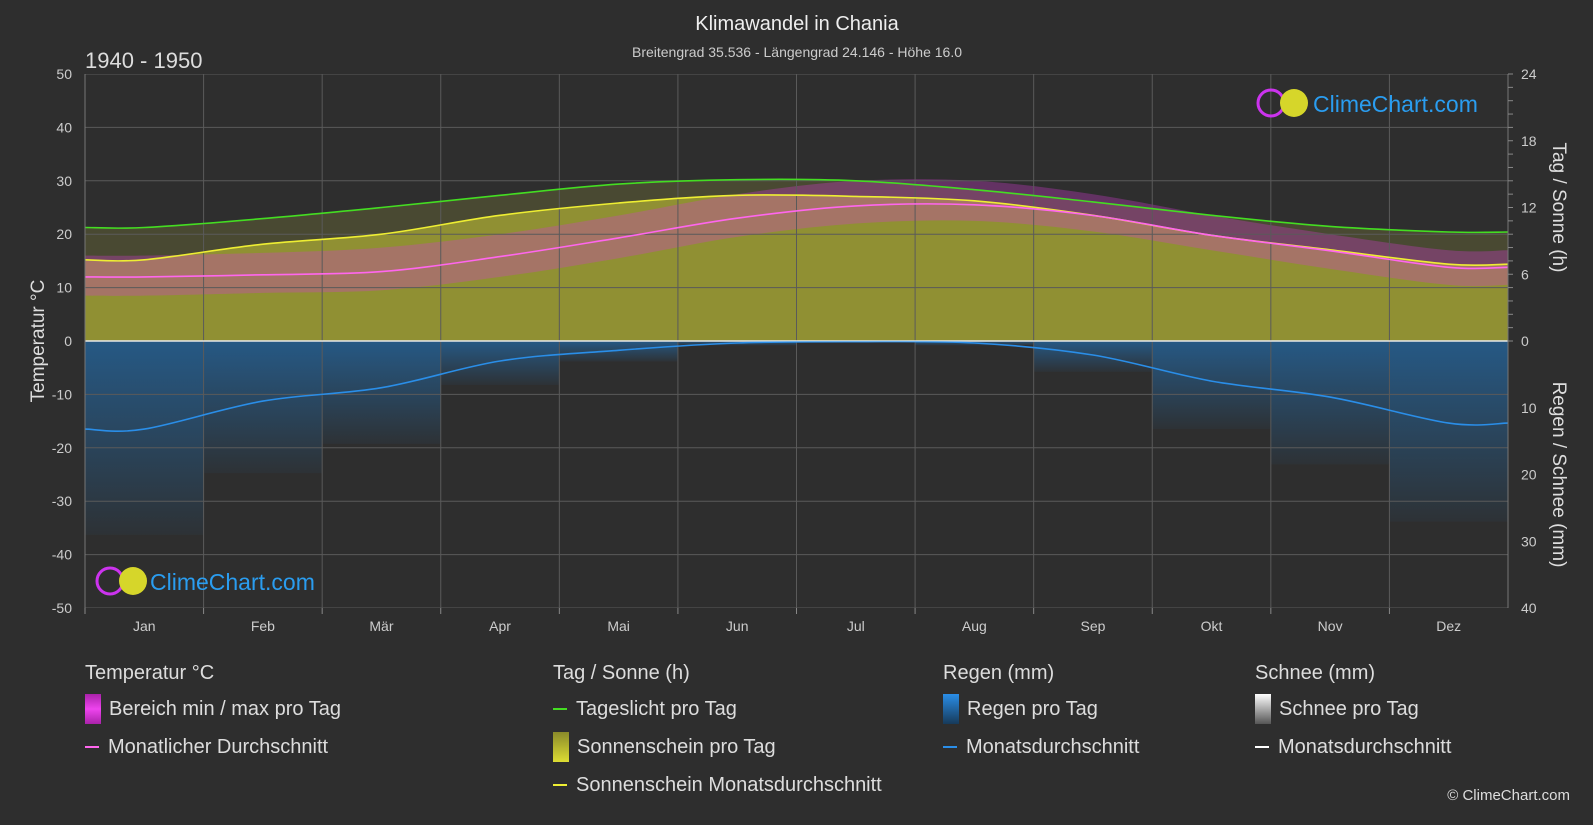 The image size is (1593, 825). What do you see at coordinates (500, 626) in the screenshot?
I see `x-tick-label: Apr` at bounding box center [500, 626].